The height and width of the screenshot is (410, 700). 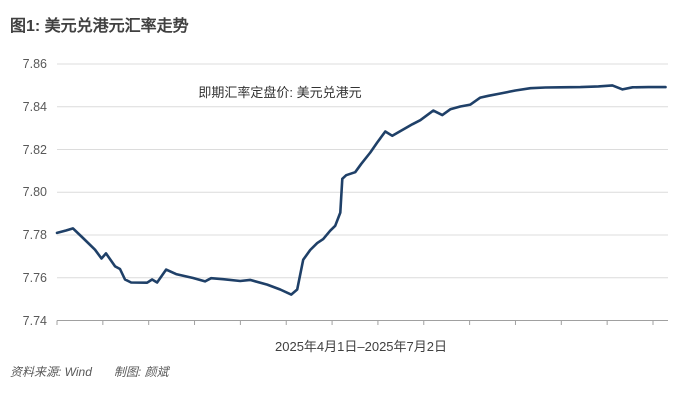 What do you see at coordinates (34, 192) in the screenshot?
I see `y-tick-label: 7.80` at bounding box center [34, 192].